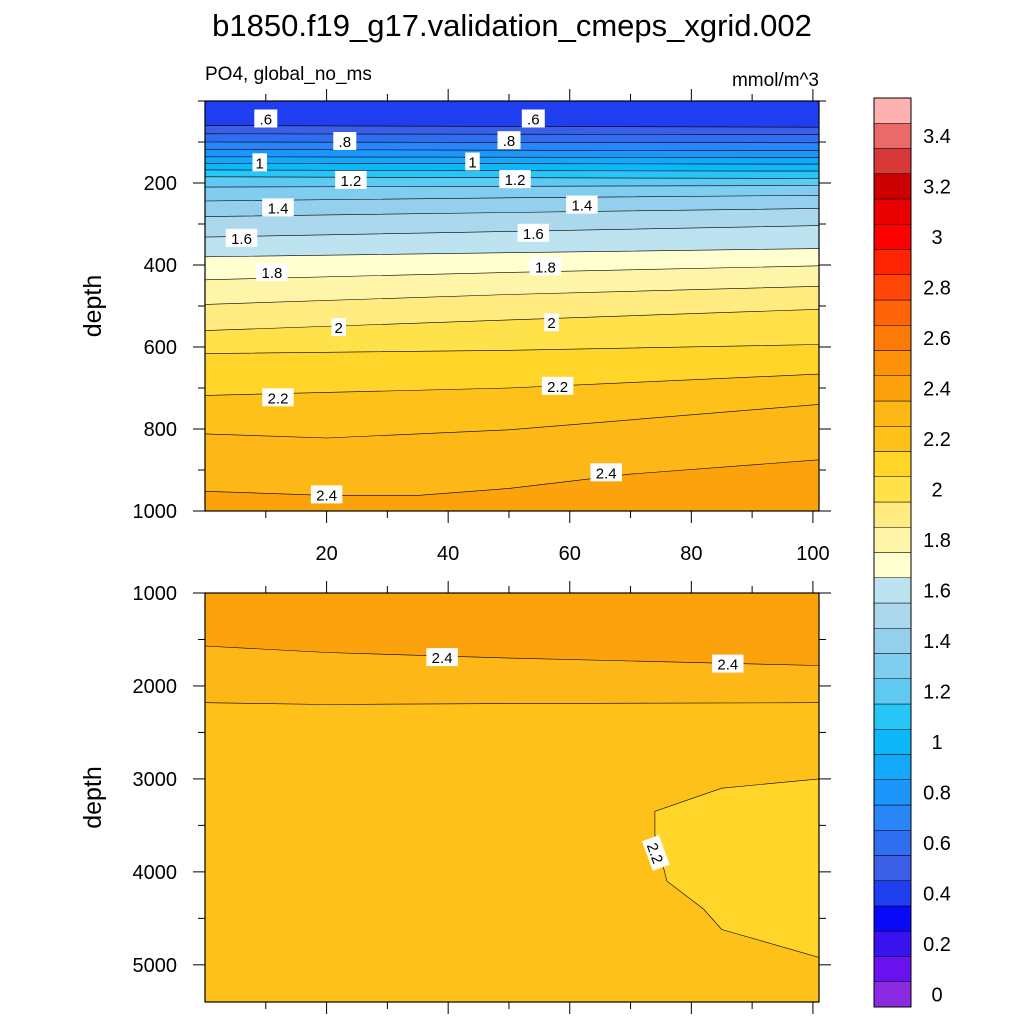  What do you see at coordinates (160, 430) in the screenshot?
I see `y-tick-label: 800` at bounding box center [160, 430].